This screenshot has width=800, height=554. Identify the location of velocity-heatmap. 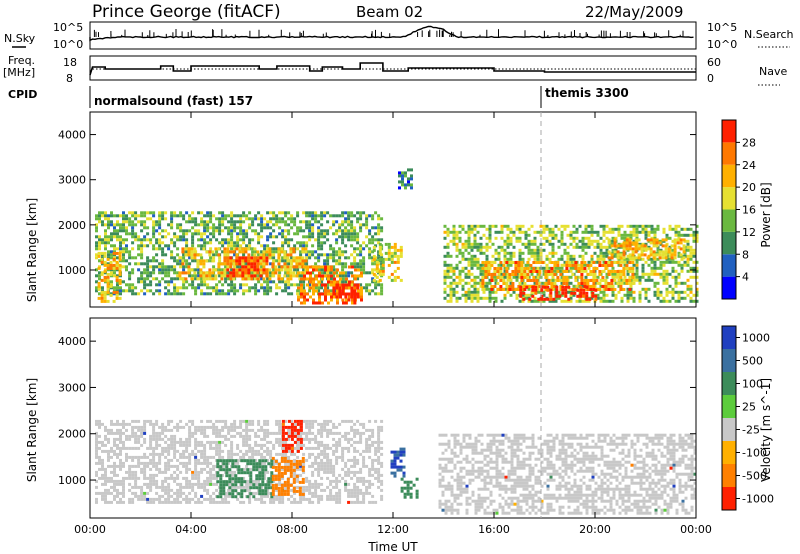
(396, 467).